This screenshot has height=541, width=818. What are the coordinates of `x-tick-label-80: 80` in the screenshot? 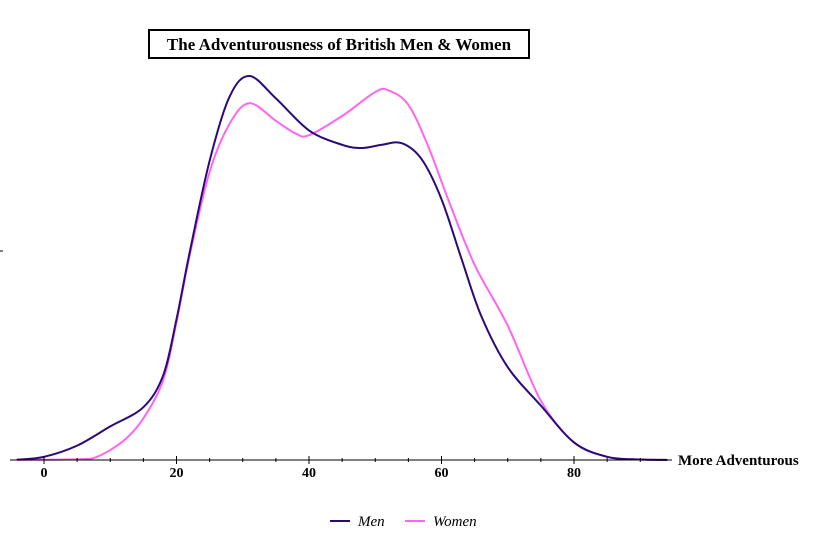 It's located at (574, 473).